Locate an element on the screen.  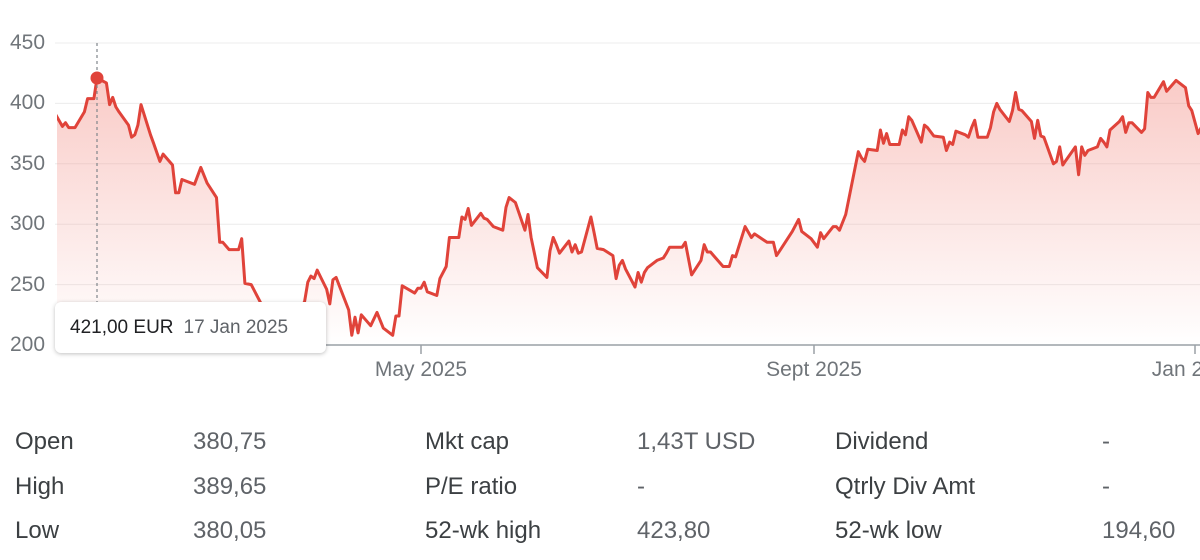
y-tick-label: 450 is located at coordinates (28, 42).